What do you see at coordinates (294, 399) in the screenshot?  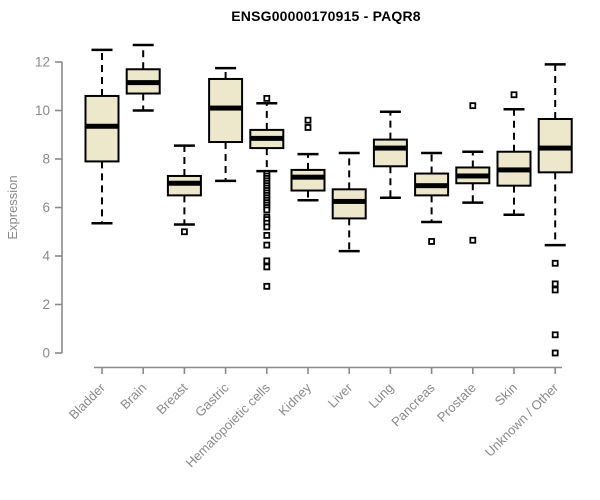 I see `x-category-label: Kidney` at bounding box center [294, 399].